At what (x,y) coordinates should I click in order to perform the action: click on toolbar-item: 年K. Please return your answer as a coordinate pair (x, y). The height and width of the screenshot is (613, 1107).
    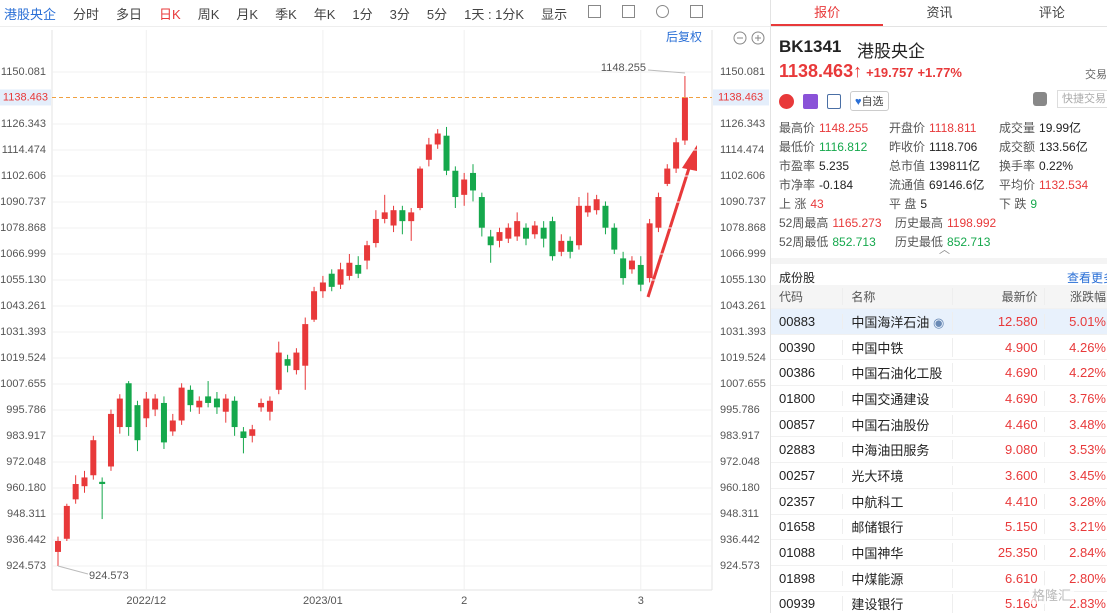
    Looking at the image, I should click on (324, 14).